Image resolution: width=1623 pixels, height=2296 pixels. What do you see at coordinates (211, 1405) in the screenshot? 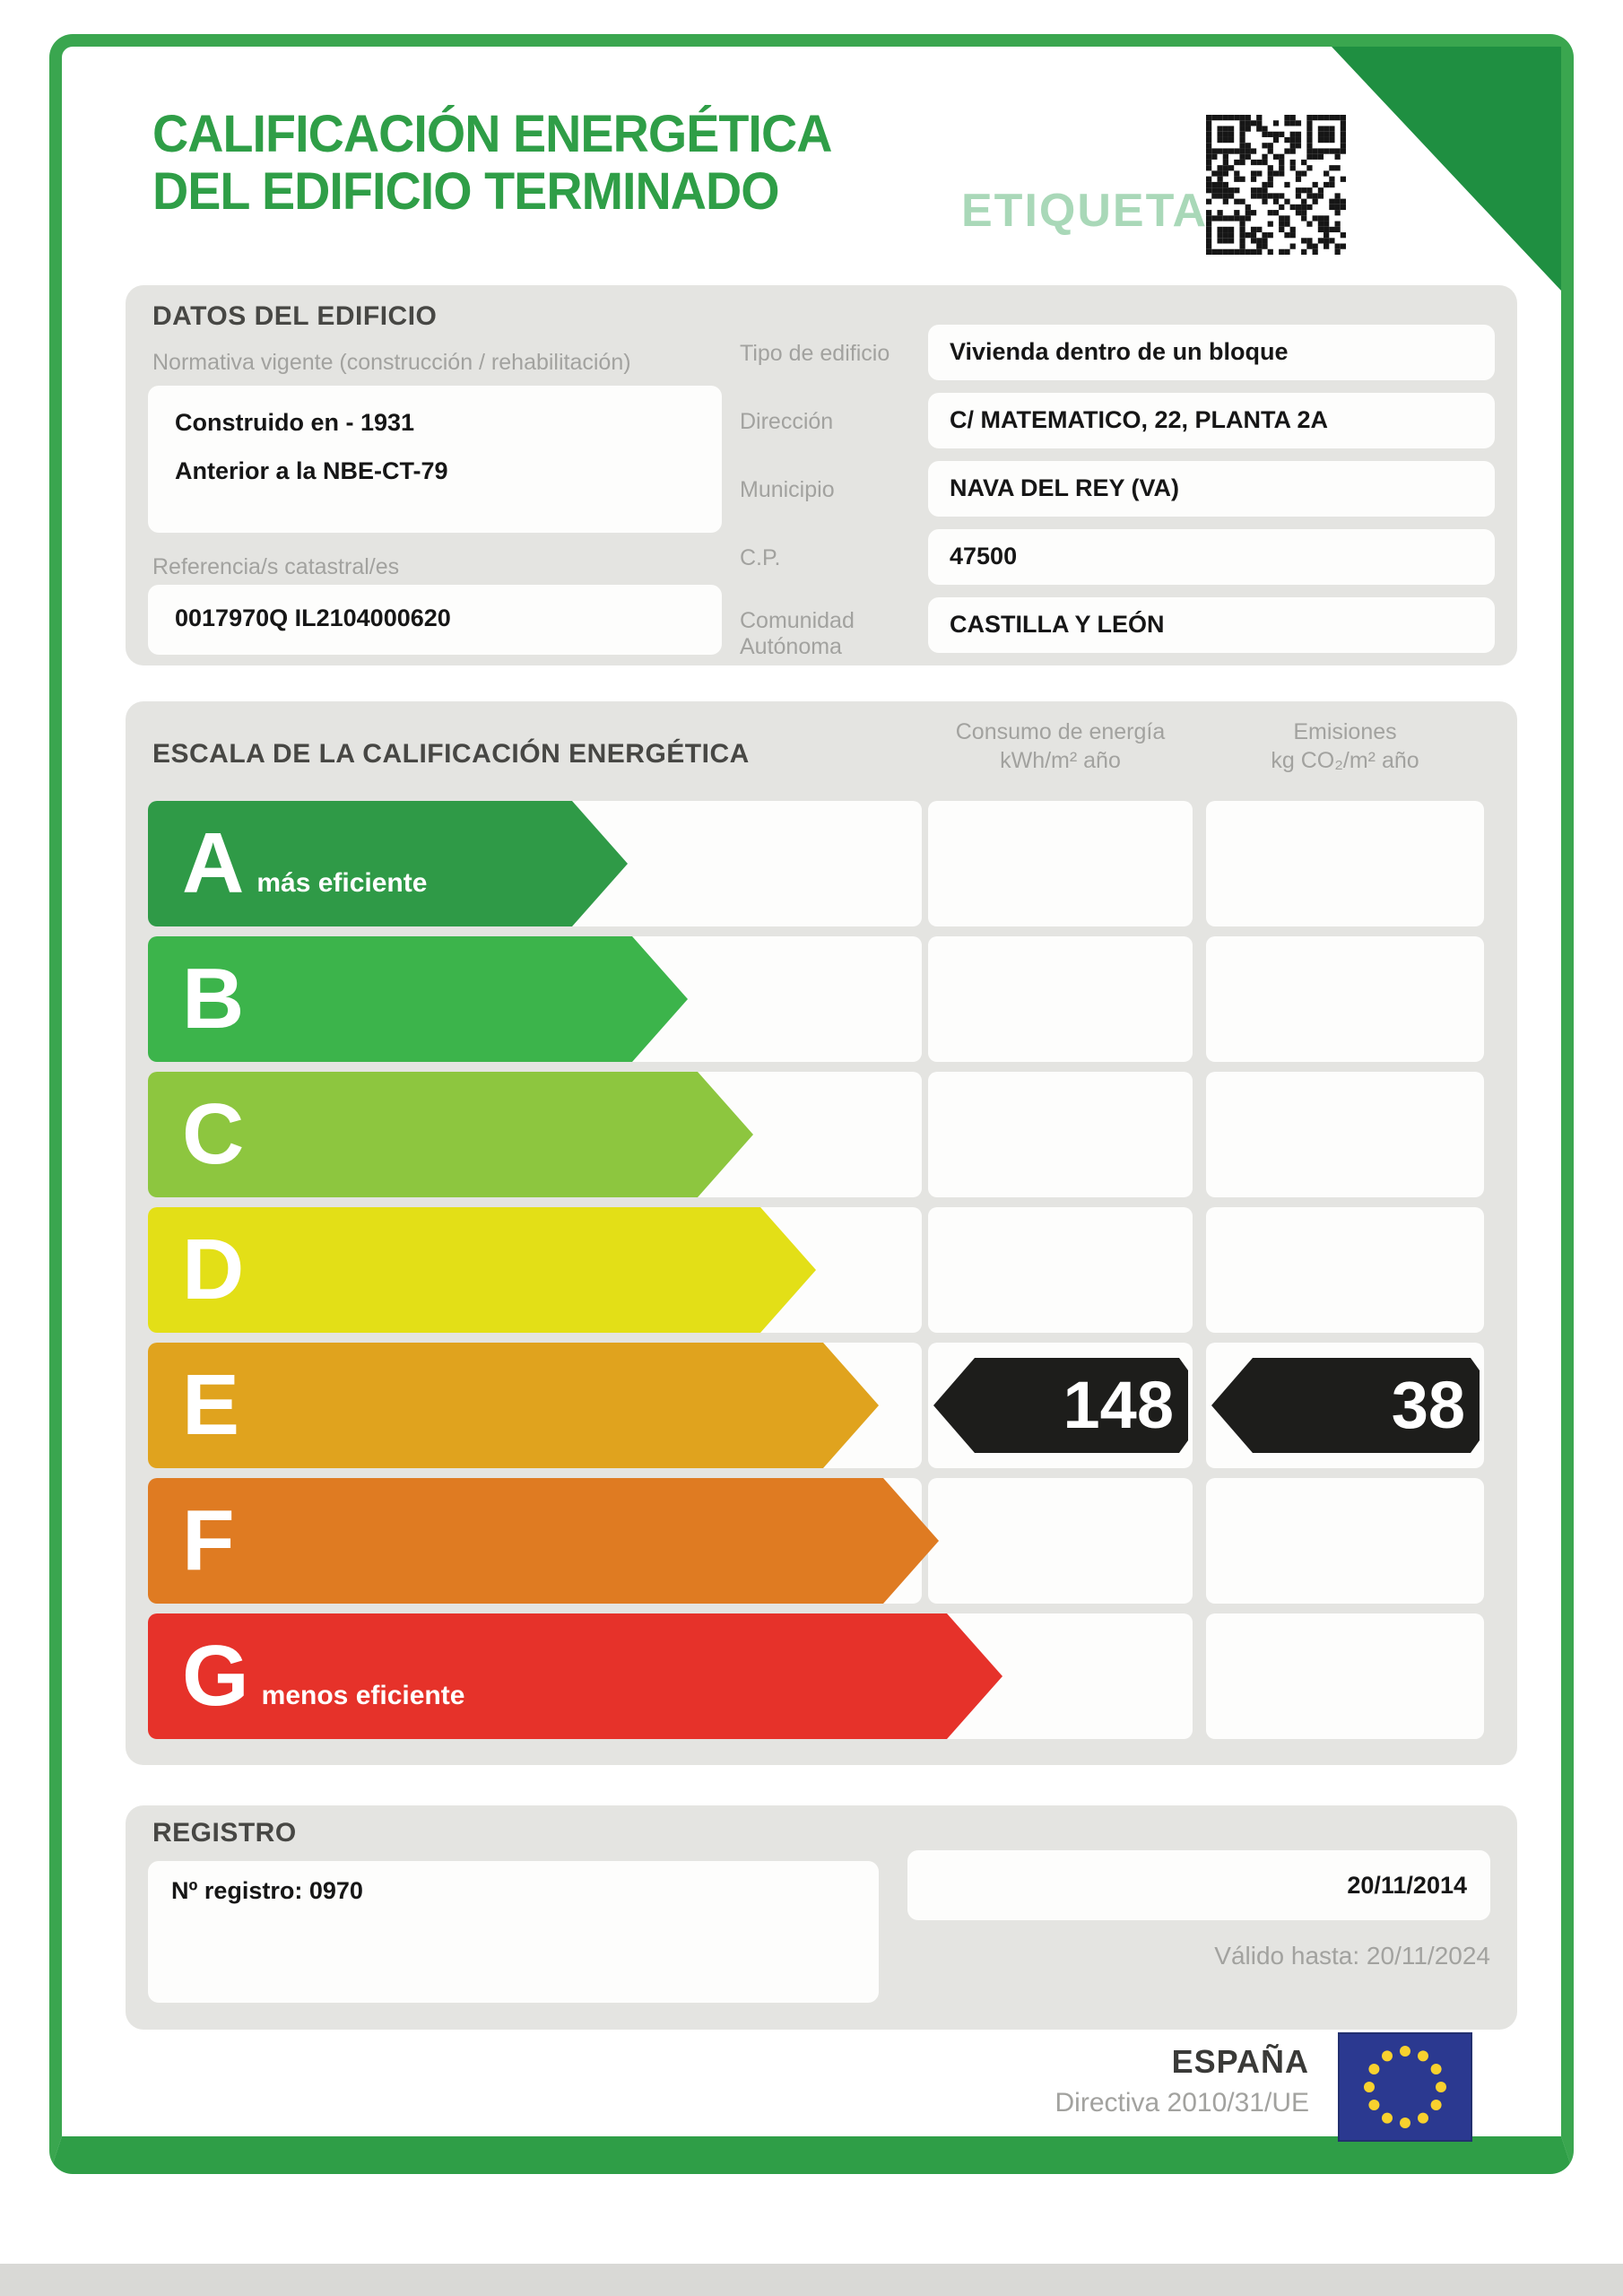
I see `rating-letter: E` at bounding box center [211, 1405].